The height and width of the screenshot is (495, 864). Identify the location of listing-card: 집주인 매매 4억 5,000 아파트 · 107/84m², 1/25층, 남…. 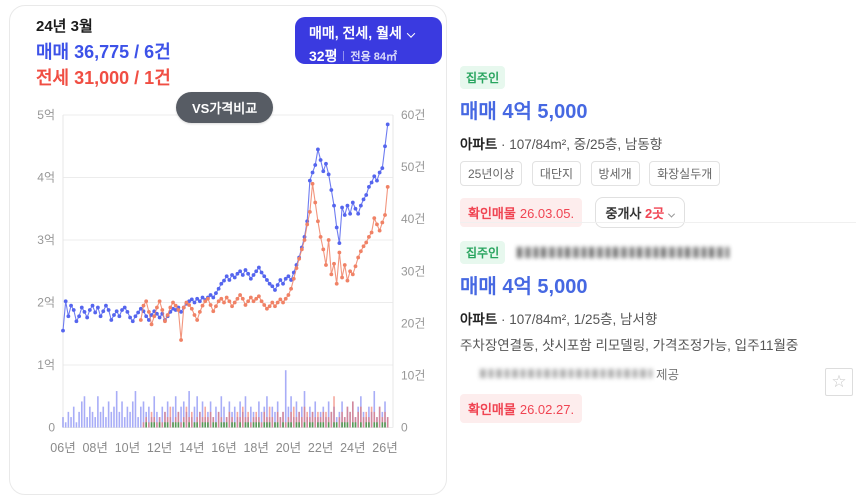
(629, 332).